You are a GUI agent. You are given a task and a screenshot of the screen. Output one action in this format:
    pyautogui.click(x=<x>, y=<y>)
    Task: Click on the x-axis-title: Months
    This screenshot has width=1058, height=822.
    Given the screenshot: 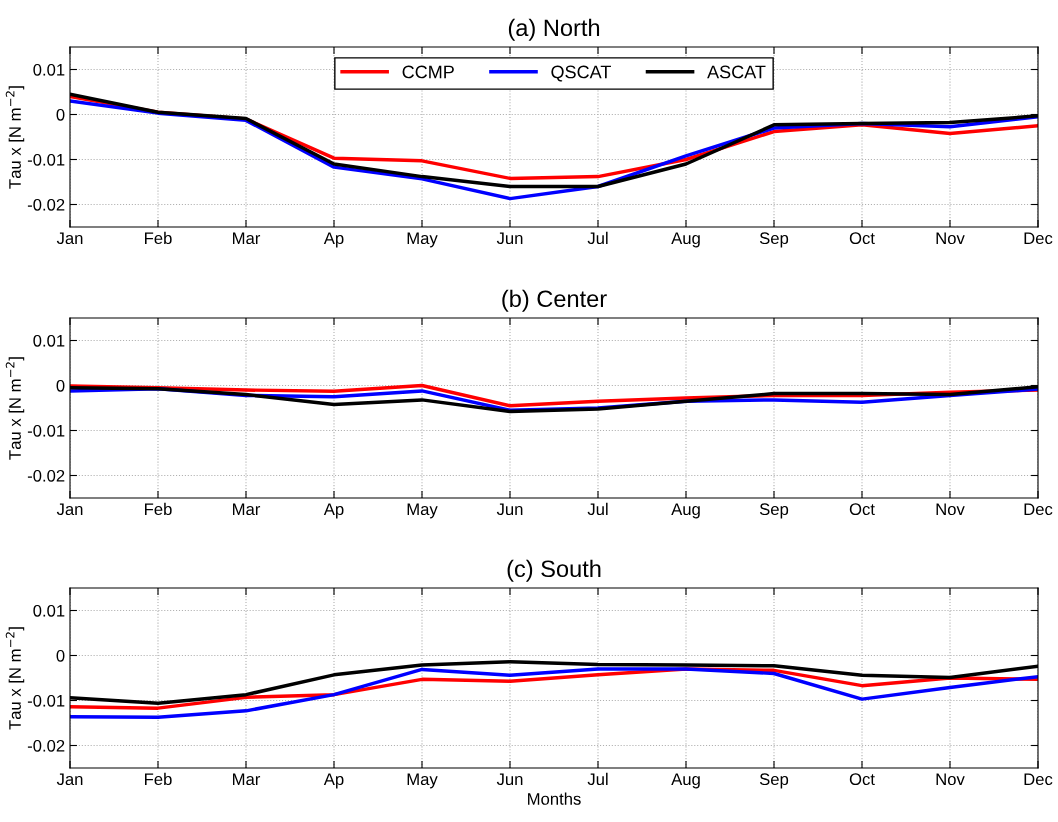 What is the action you would take?
    pyautogui.click(x=554, y=798)
    